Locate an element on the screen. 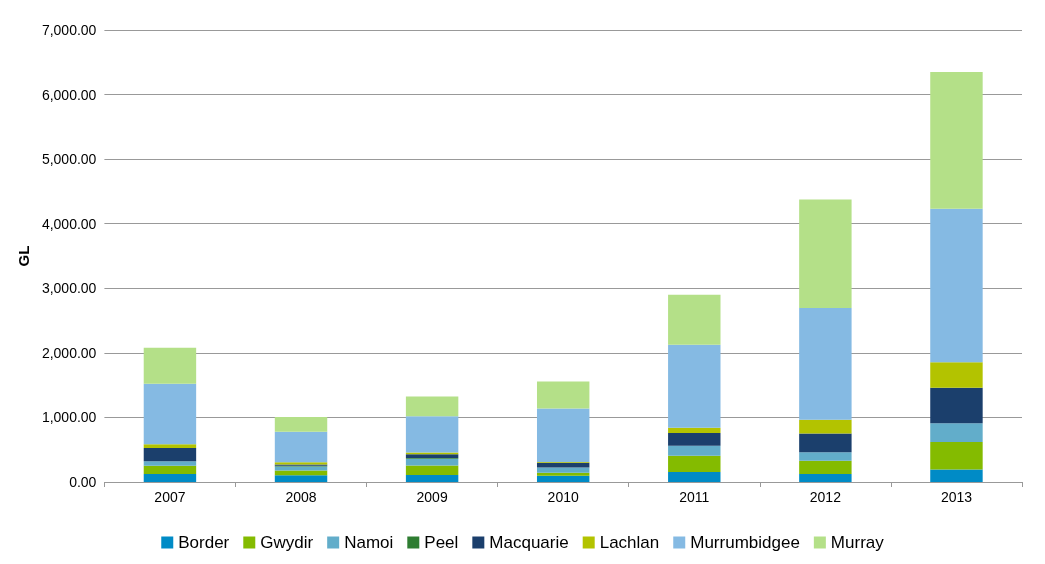 The height and width of the screenshot is (564, 1045). x-tick-label: 2012 is located at coordinates (825, 497).